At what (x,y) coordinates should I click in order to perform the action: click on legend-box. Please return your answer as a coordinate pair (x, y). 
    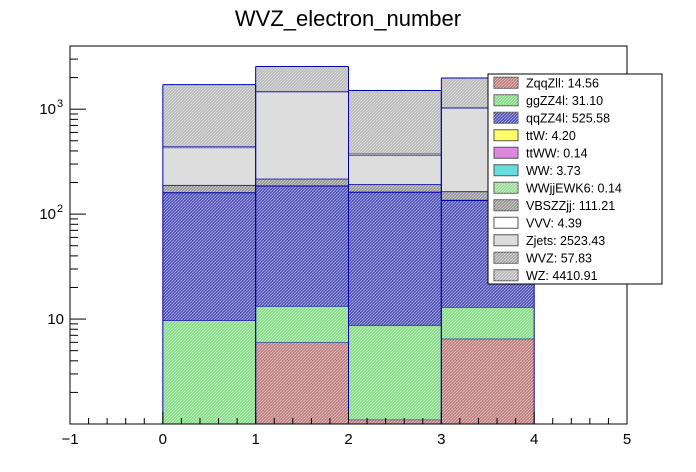
    Looking at the image, I should click on (575, 179).